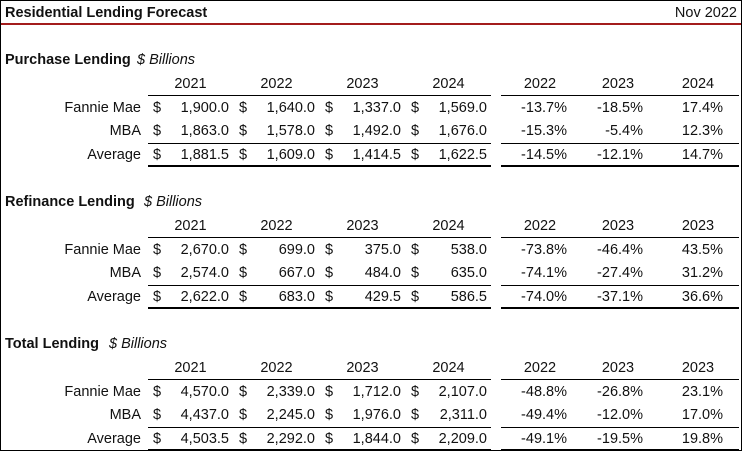 The image size is (742, 451). What do you see at coordinates (463, 415) in the screenshot?
I see `amount-cell: 2,311.0` at bounding box center [463, 415].